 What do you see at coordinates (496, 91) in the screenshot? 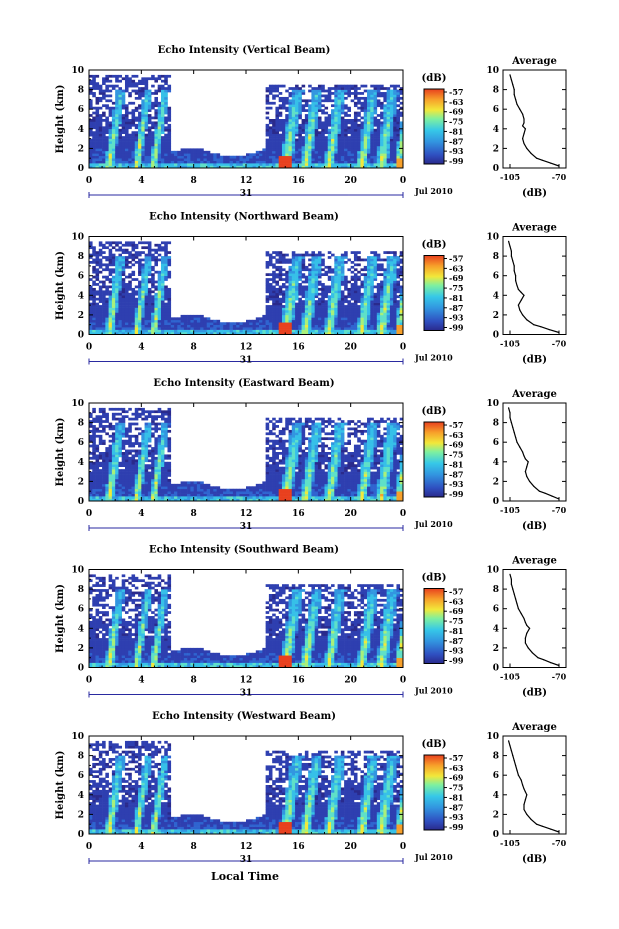
I see `avg-y-tick-label: 8` at bounding box center [496, 91].